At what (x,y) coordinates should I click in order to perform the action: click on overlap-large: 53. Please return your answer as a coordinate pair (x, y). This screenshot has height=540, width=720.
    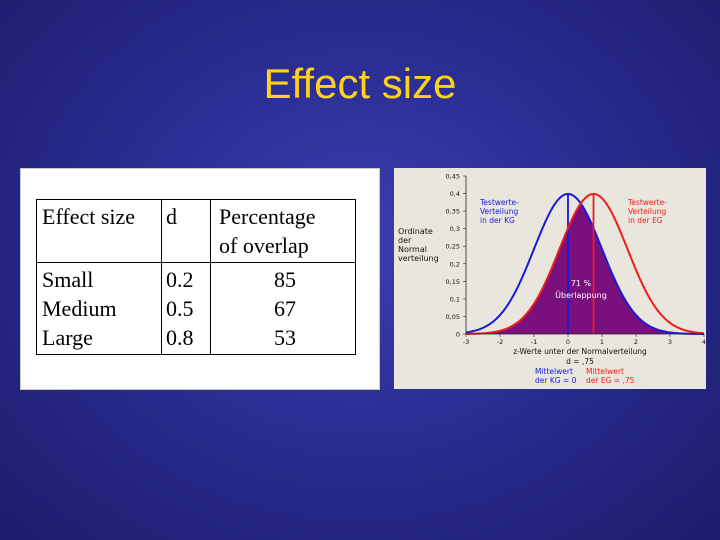
    Looking at the image, I should click on (285, 337).